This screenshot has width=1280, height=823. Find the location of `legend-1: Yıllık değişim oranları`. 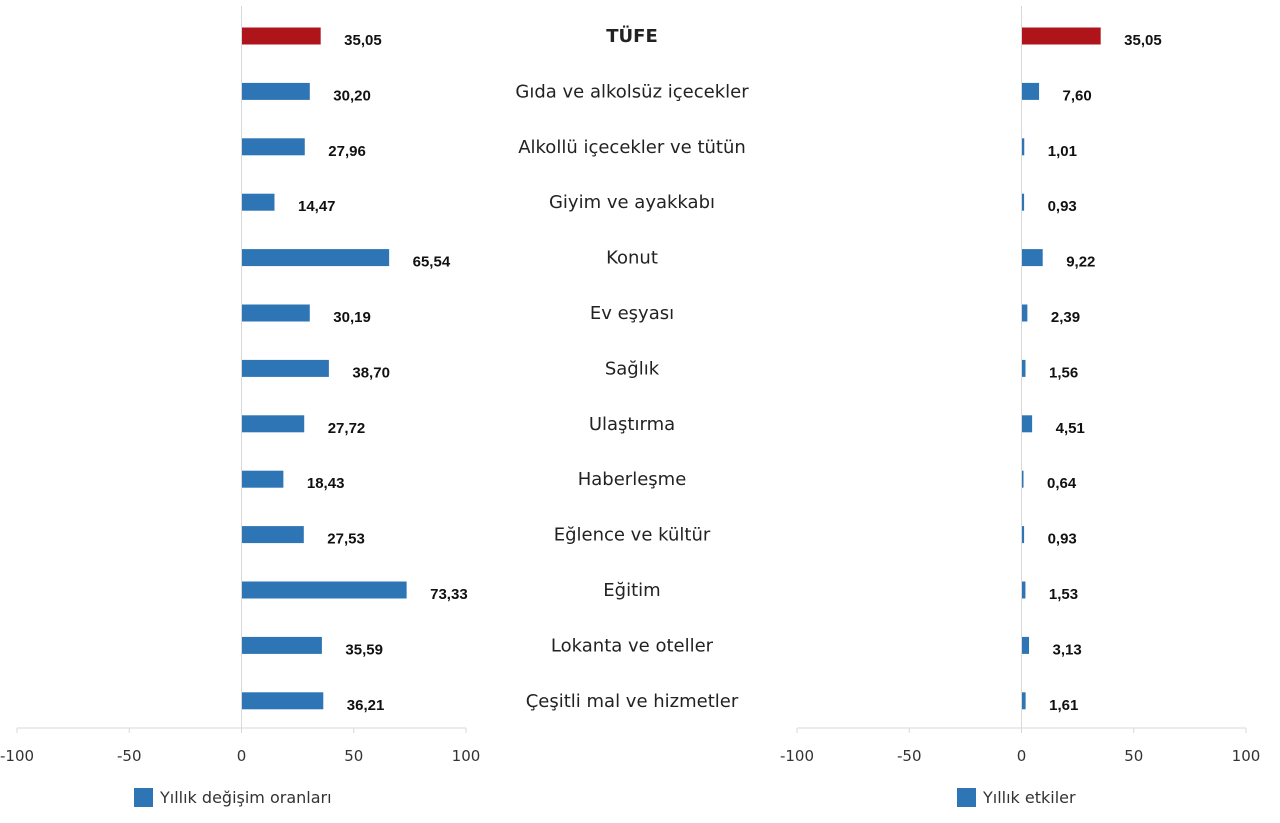

legend-1: Yıllık değişim oranları is located at coordinates (233, 797).